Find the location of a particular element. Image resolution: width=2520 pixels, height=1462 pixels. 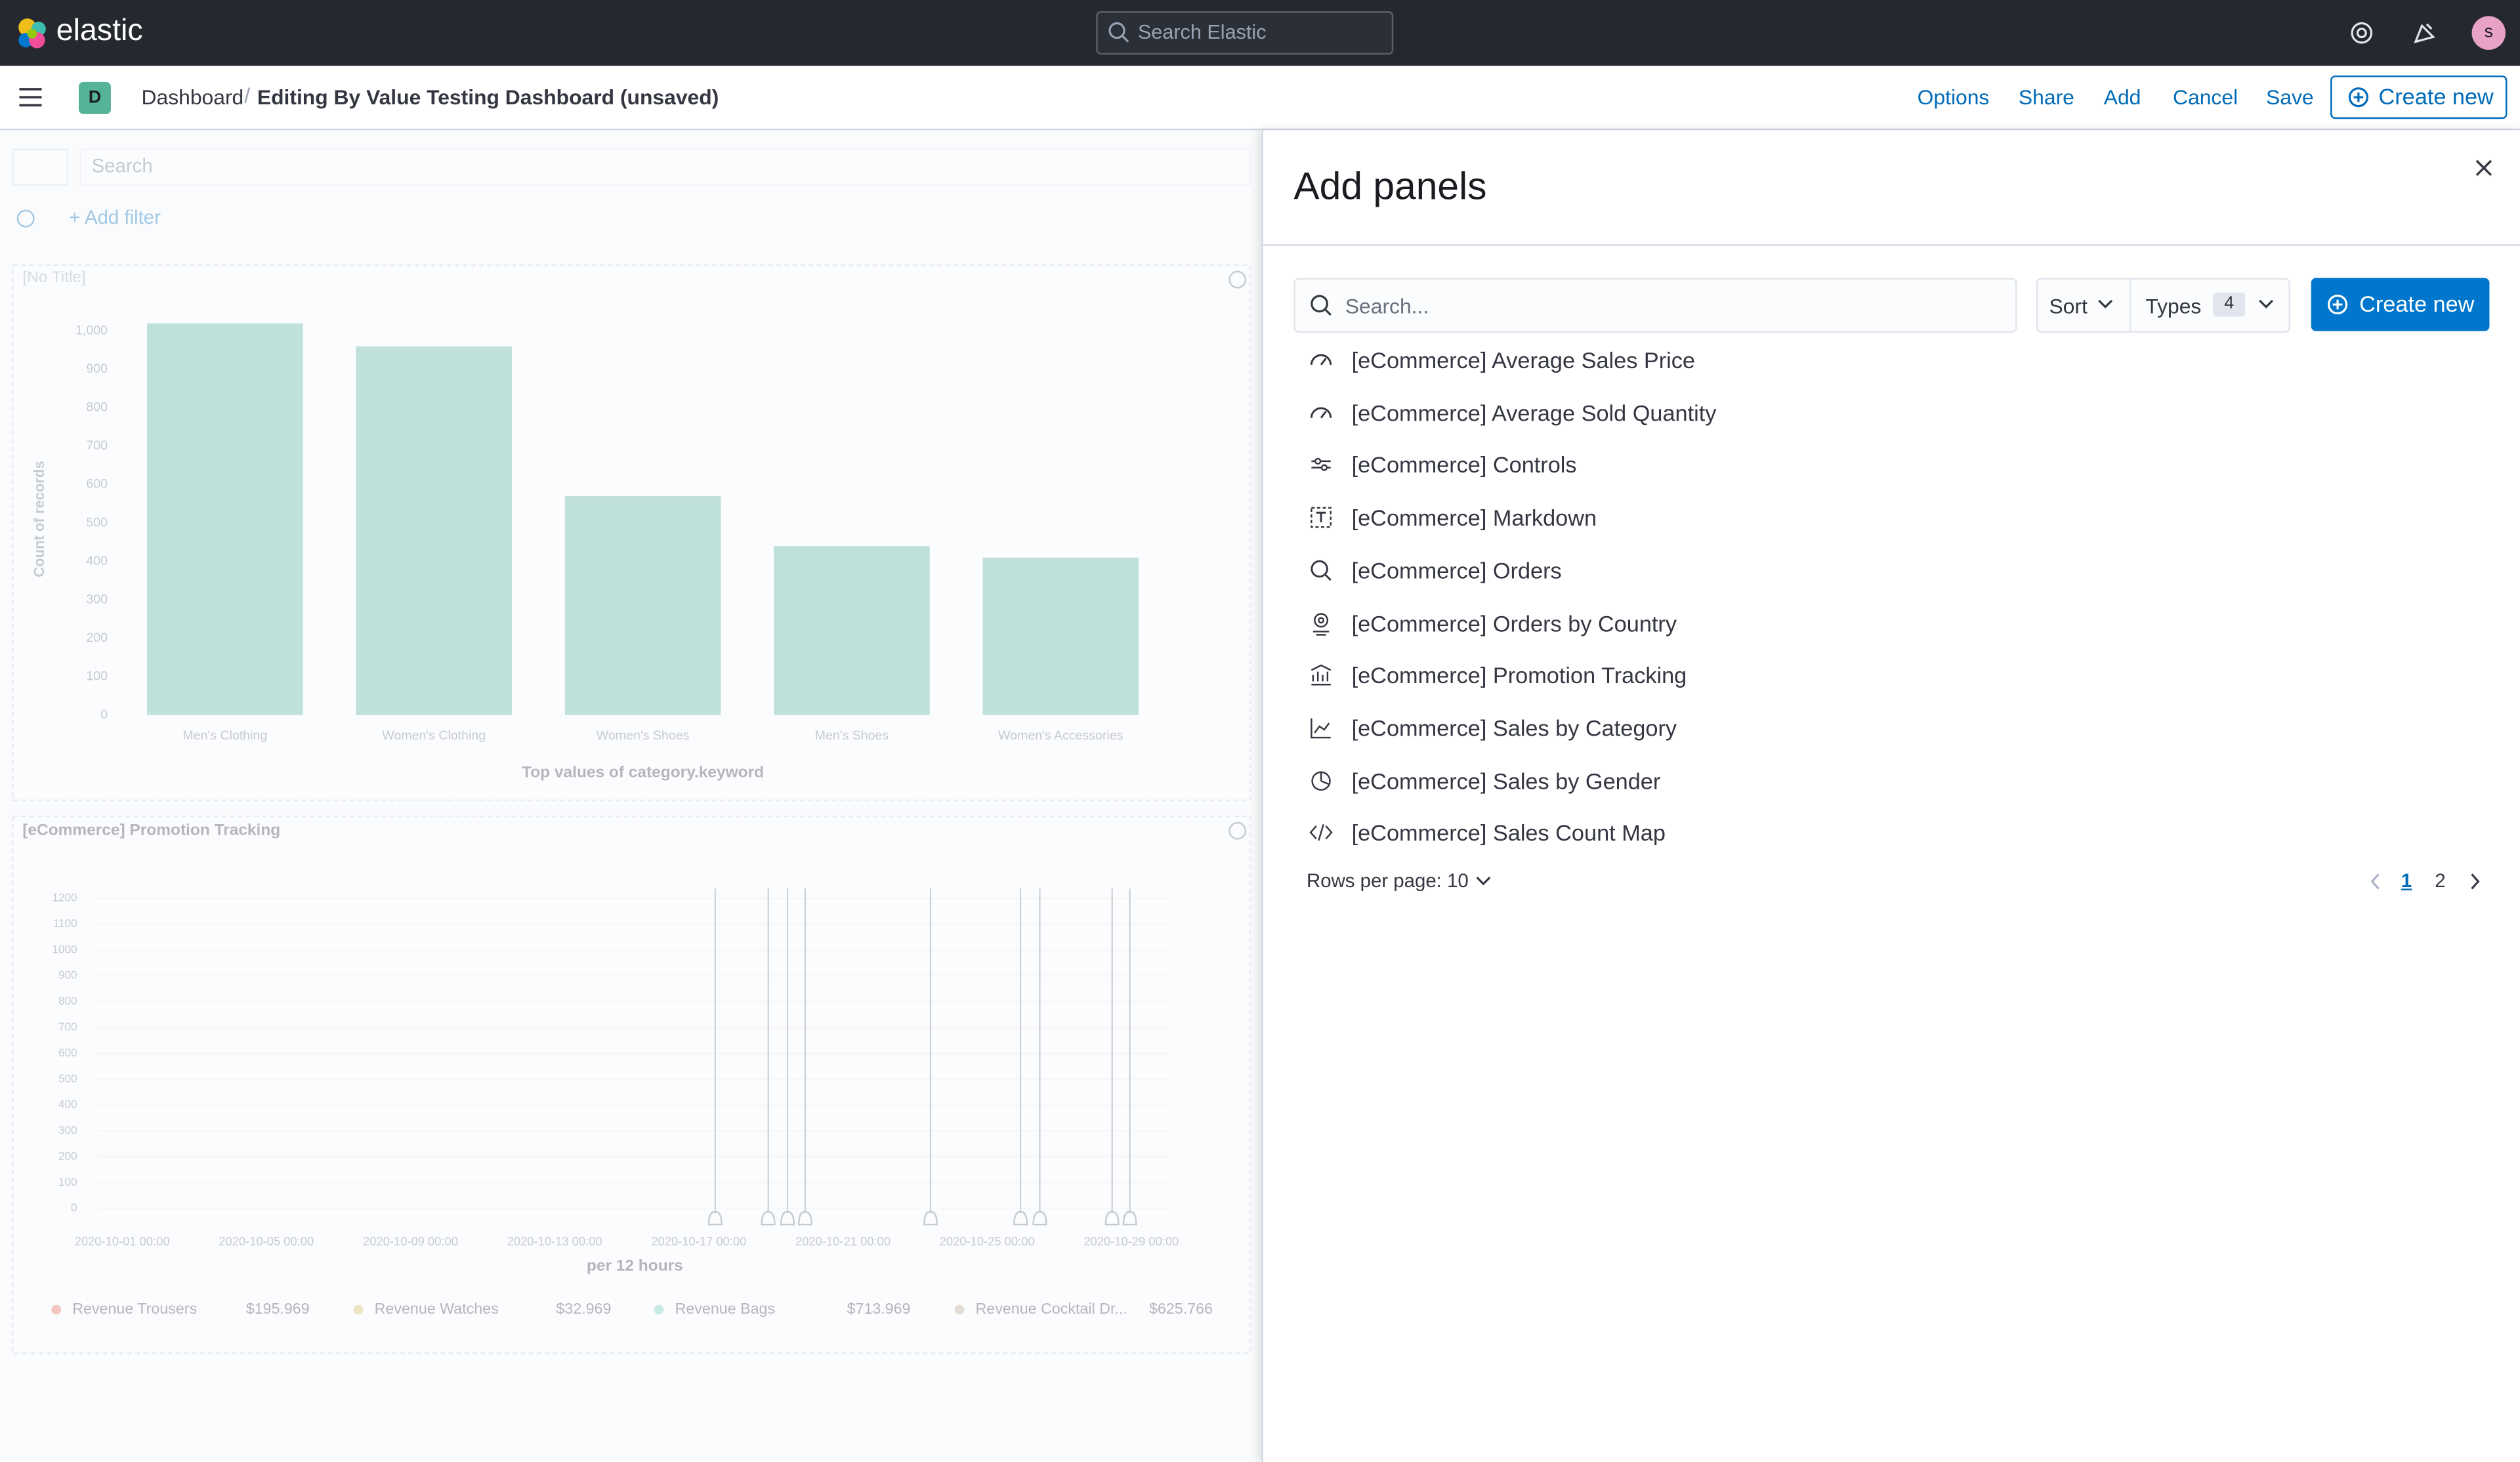

item-label: [eCommerce] Controls is located at coordinates (1464, 465).